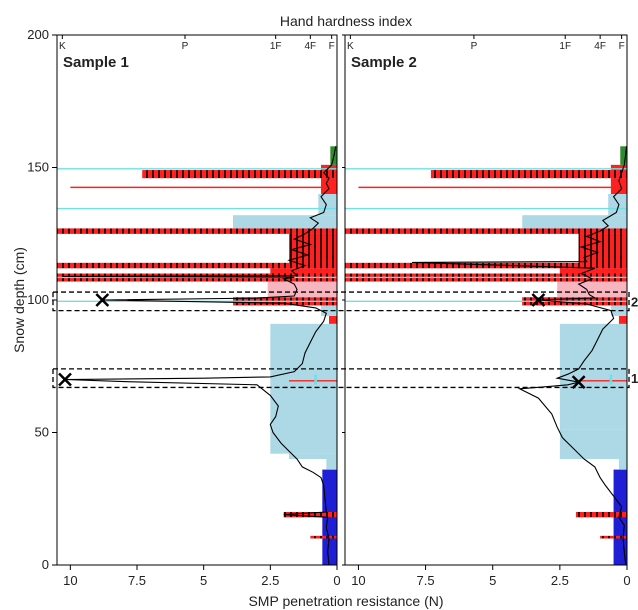 Image resolution: width=638 pixels, height=610 pixels. I want to click on y-axis: 0 50 100 150 200, so click(42, 299).